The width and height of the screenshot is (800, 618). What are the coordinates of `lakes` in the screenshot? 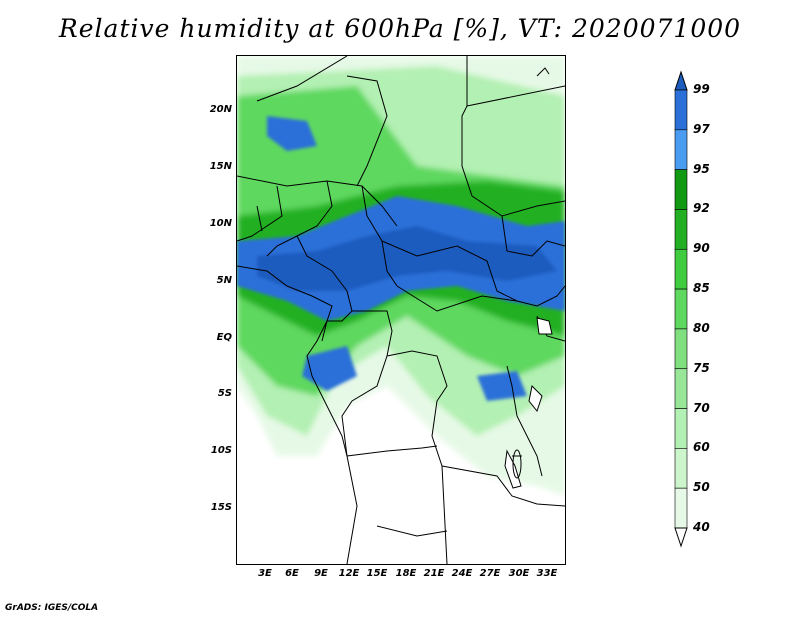 It's located at (528, 403).